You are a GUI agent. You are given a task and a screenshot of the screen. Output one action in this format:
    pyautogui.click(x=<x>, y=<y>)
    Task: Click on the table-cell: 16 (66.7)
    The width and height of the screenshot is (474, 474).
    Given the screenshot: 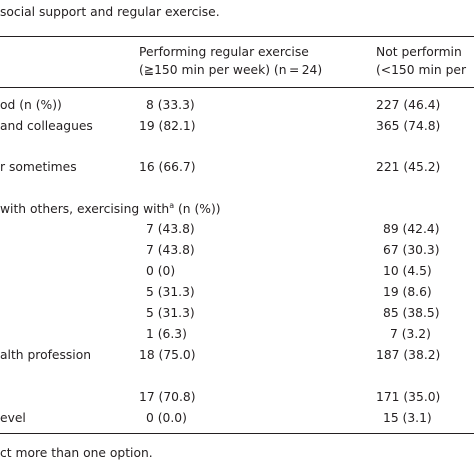 What is the action you would take?
    pyautogui.click(x=167, y=167)
    